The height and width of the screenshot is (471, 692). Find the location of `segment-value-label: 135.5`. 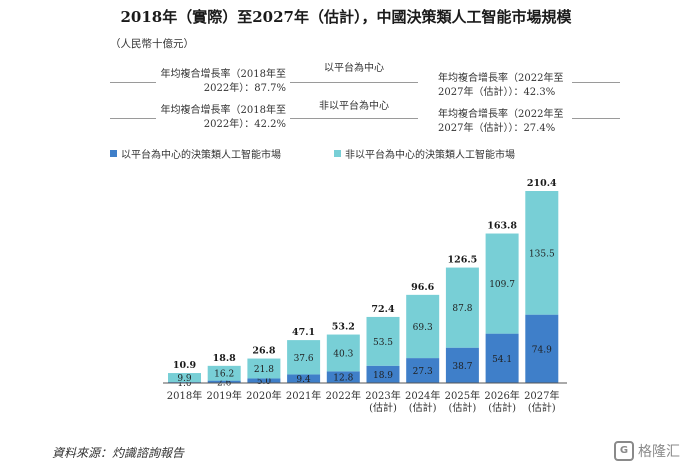

segment-value-label: 135.5 is located at coordinates (542, 254).